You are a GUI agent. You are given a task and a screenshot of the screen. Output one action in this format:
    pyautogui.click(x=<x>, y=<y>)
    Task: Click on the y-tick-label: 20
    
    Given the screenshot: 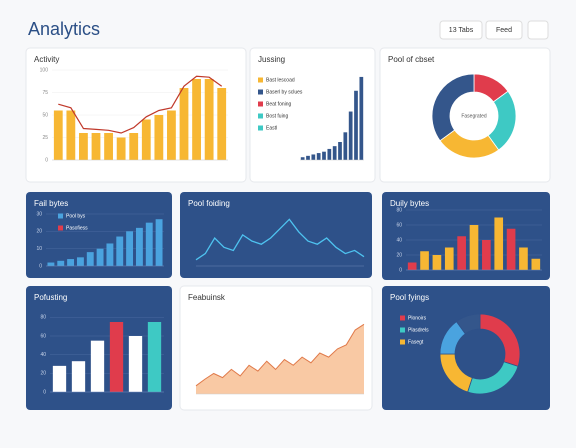 What is the action you would take?
    pyautogui.click(x=399, y=255)
    